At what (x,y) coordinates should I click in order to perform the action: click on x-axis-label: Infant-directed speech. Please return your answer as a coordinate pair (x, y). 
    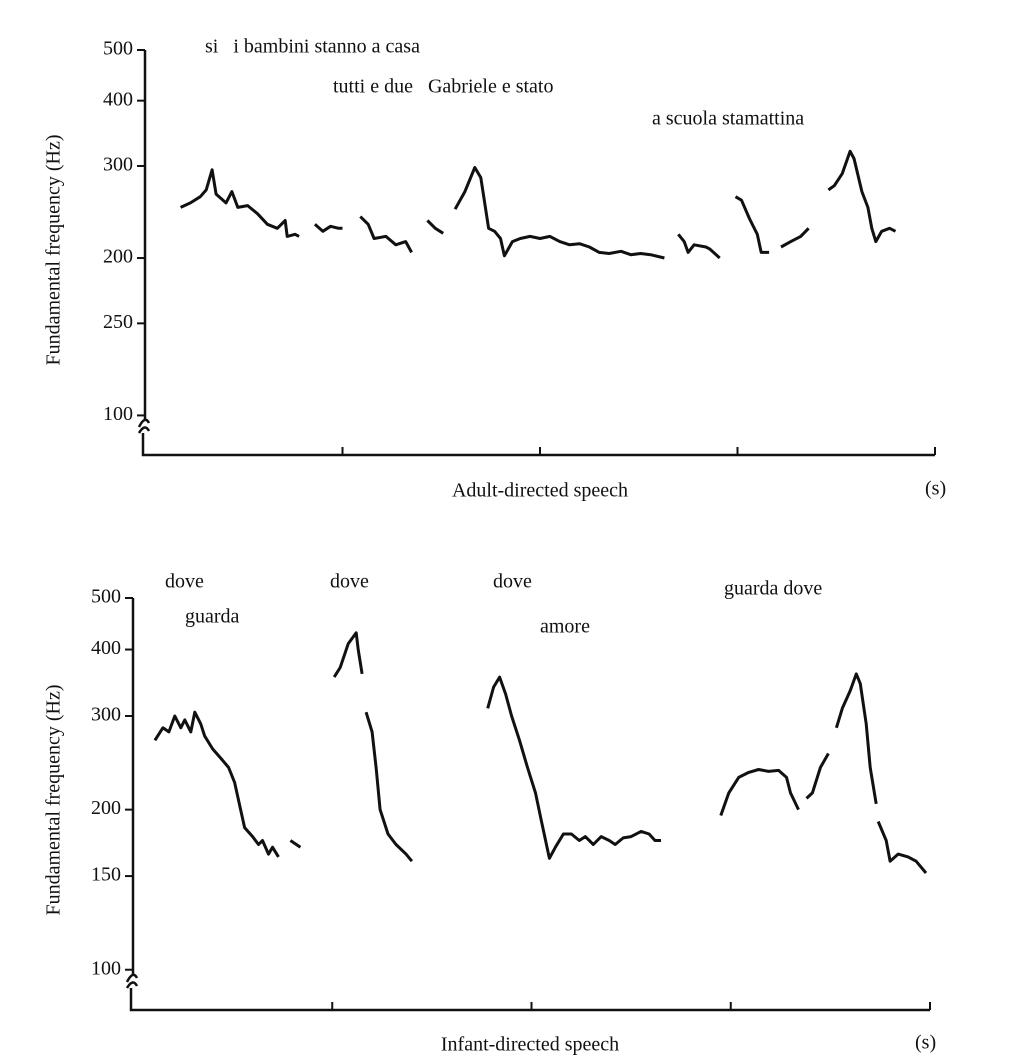
    Looking at the image, I should click on (530, 1045).